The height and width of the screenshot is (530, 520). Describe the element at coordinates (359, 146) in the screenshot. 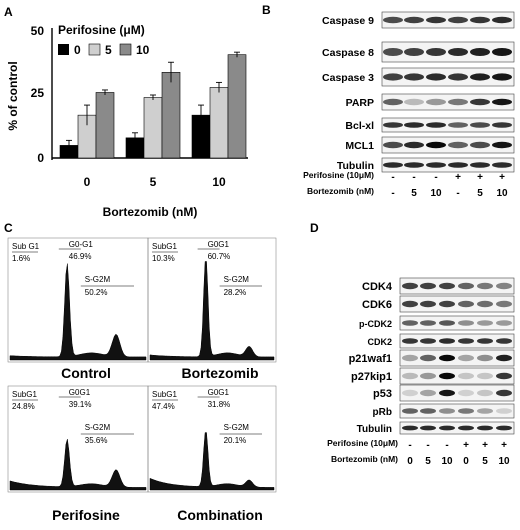

I see `band-label-mcl1: MCL1` at that location.